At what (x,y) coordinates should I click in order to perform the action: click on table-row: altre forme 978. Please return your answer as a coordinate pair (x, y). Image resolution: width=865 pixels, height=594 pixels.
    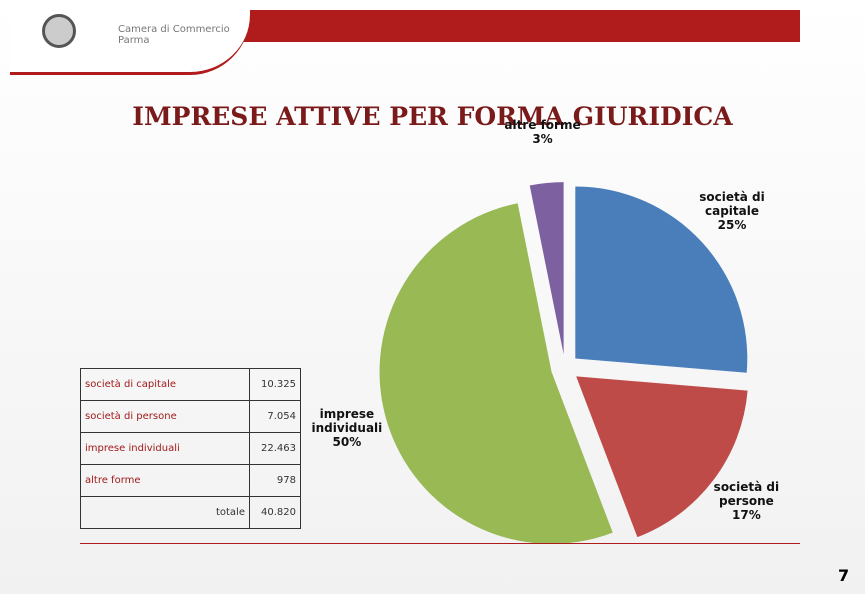
    Looking at the image, I should click on (190, 480).